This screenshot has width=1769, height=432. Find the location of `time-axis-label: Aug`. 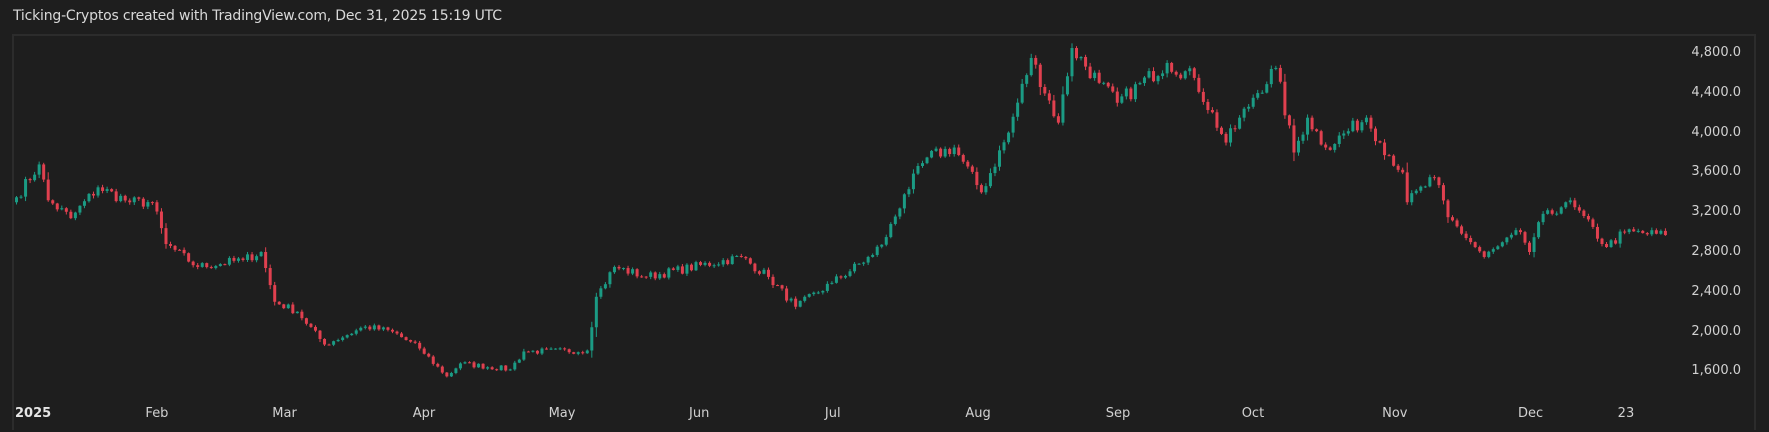

time-axis-label: Aug is located at coordinates (978, 413).